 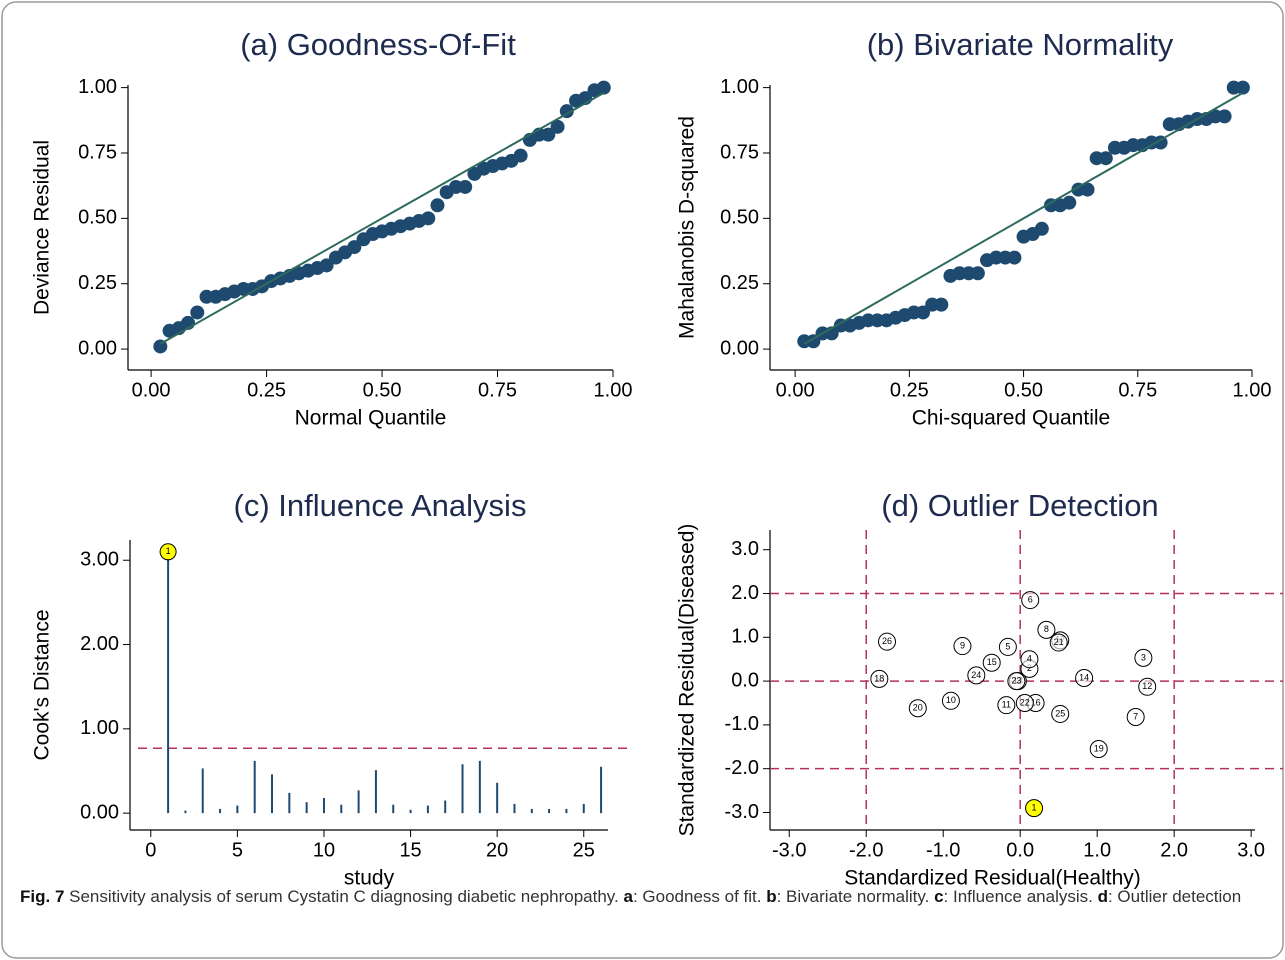 What do you see at coordinates (939, 896) in the screenshot?
I see `caption-text: c` at bounding box center [939, 896].